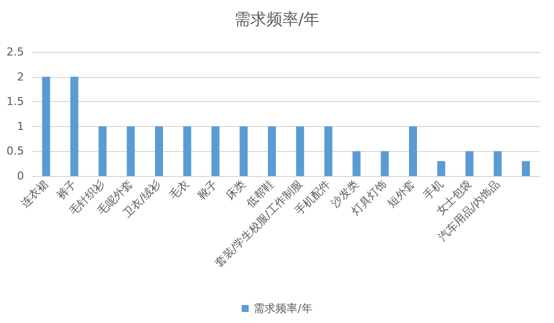 The image size is (554, 323). What do you see at coordinates (179, 189) in the screenshot?
I see `x-tick-label: 毛衣` at bounding box center [179, 189].